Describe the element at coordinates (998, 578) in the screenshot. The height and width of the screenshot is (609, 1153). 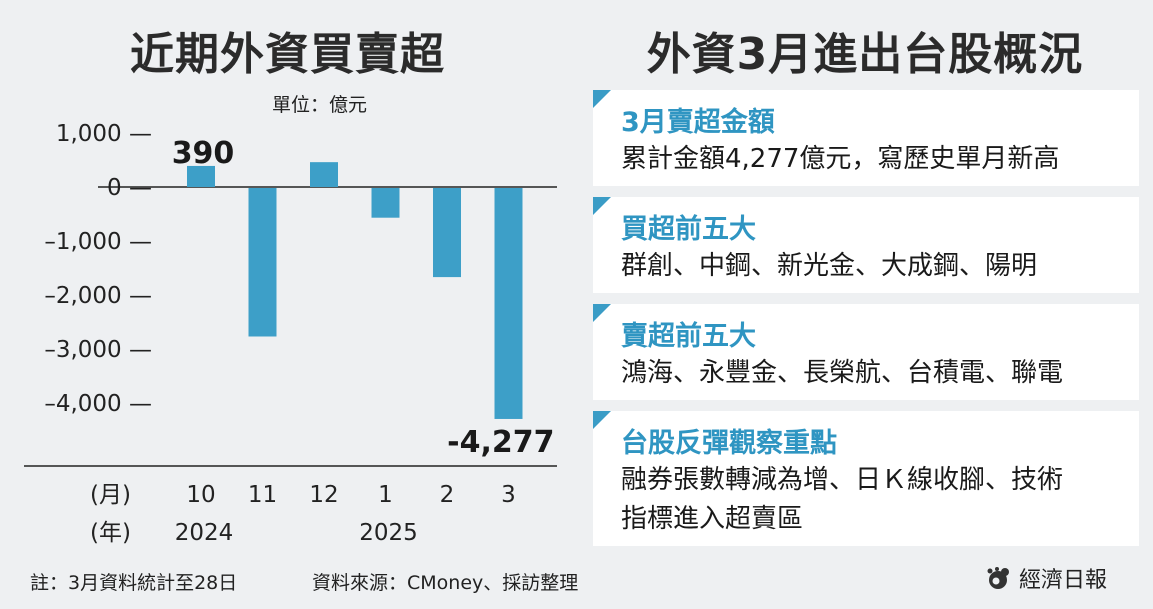
I see `udn-logo-icon` at that location.